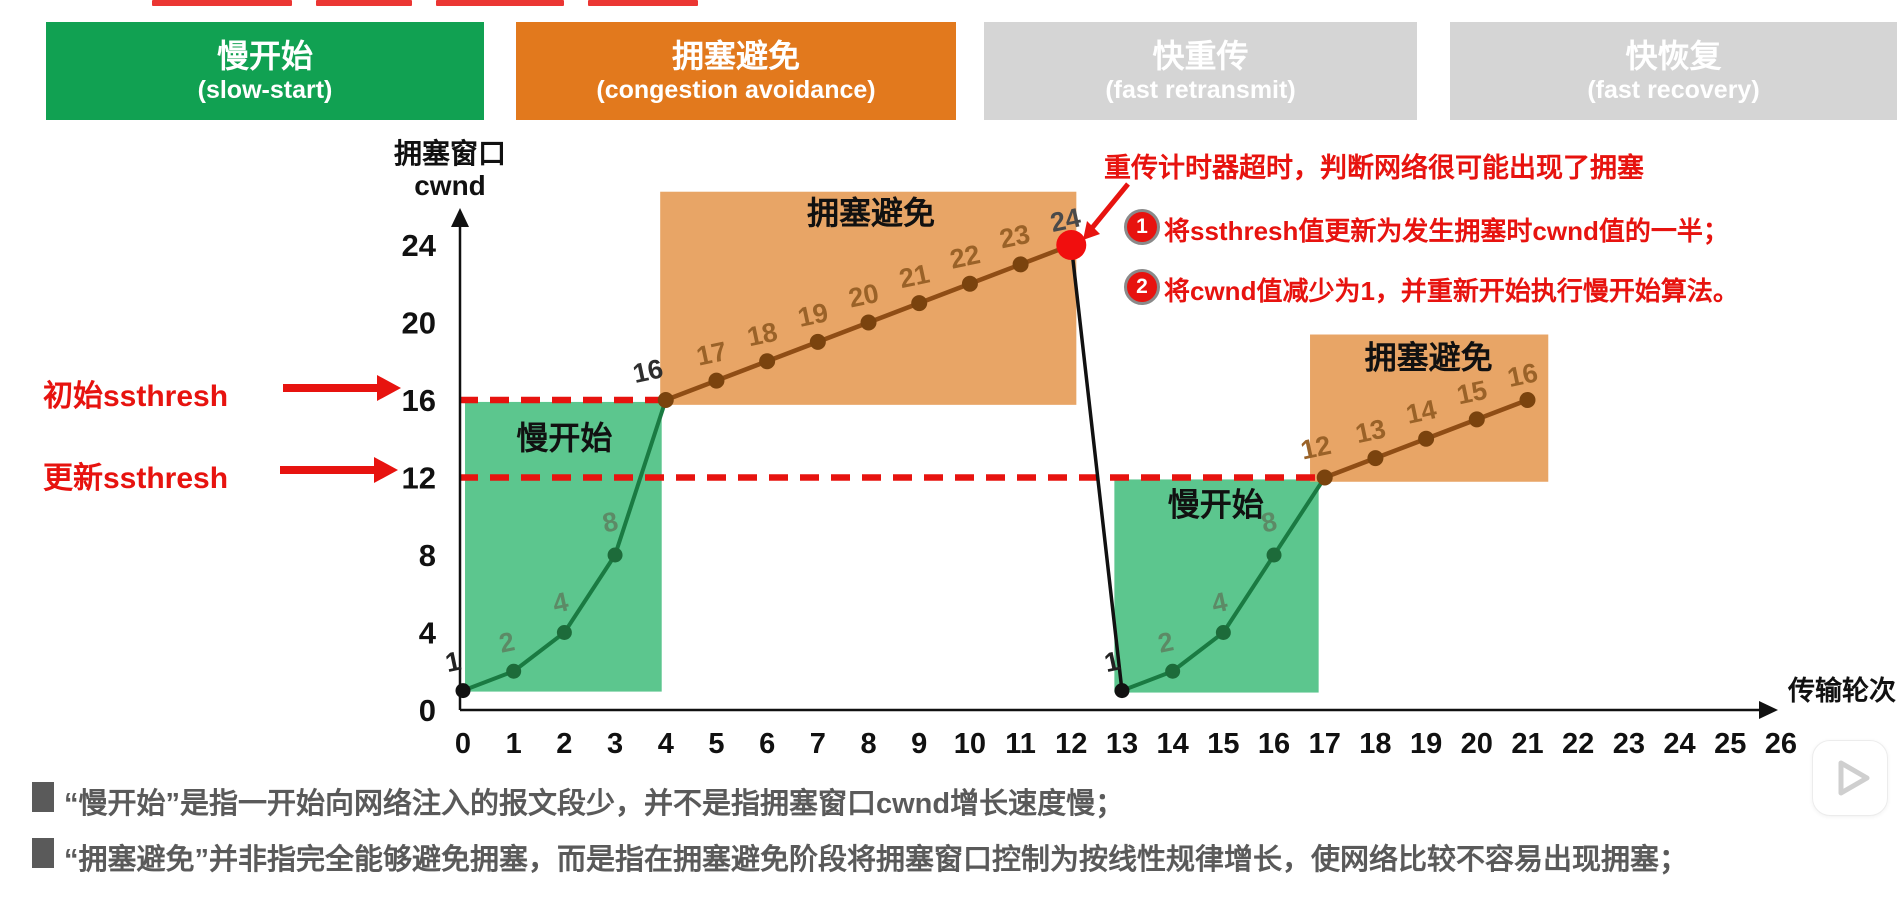 The image size is (1903, 910). What do you see at coordinates (265, 90) in the screenshot?
I see `phase-title-en: (slow-start)` at bounding box center [265, 90].